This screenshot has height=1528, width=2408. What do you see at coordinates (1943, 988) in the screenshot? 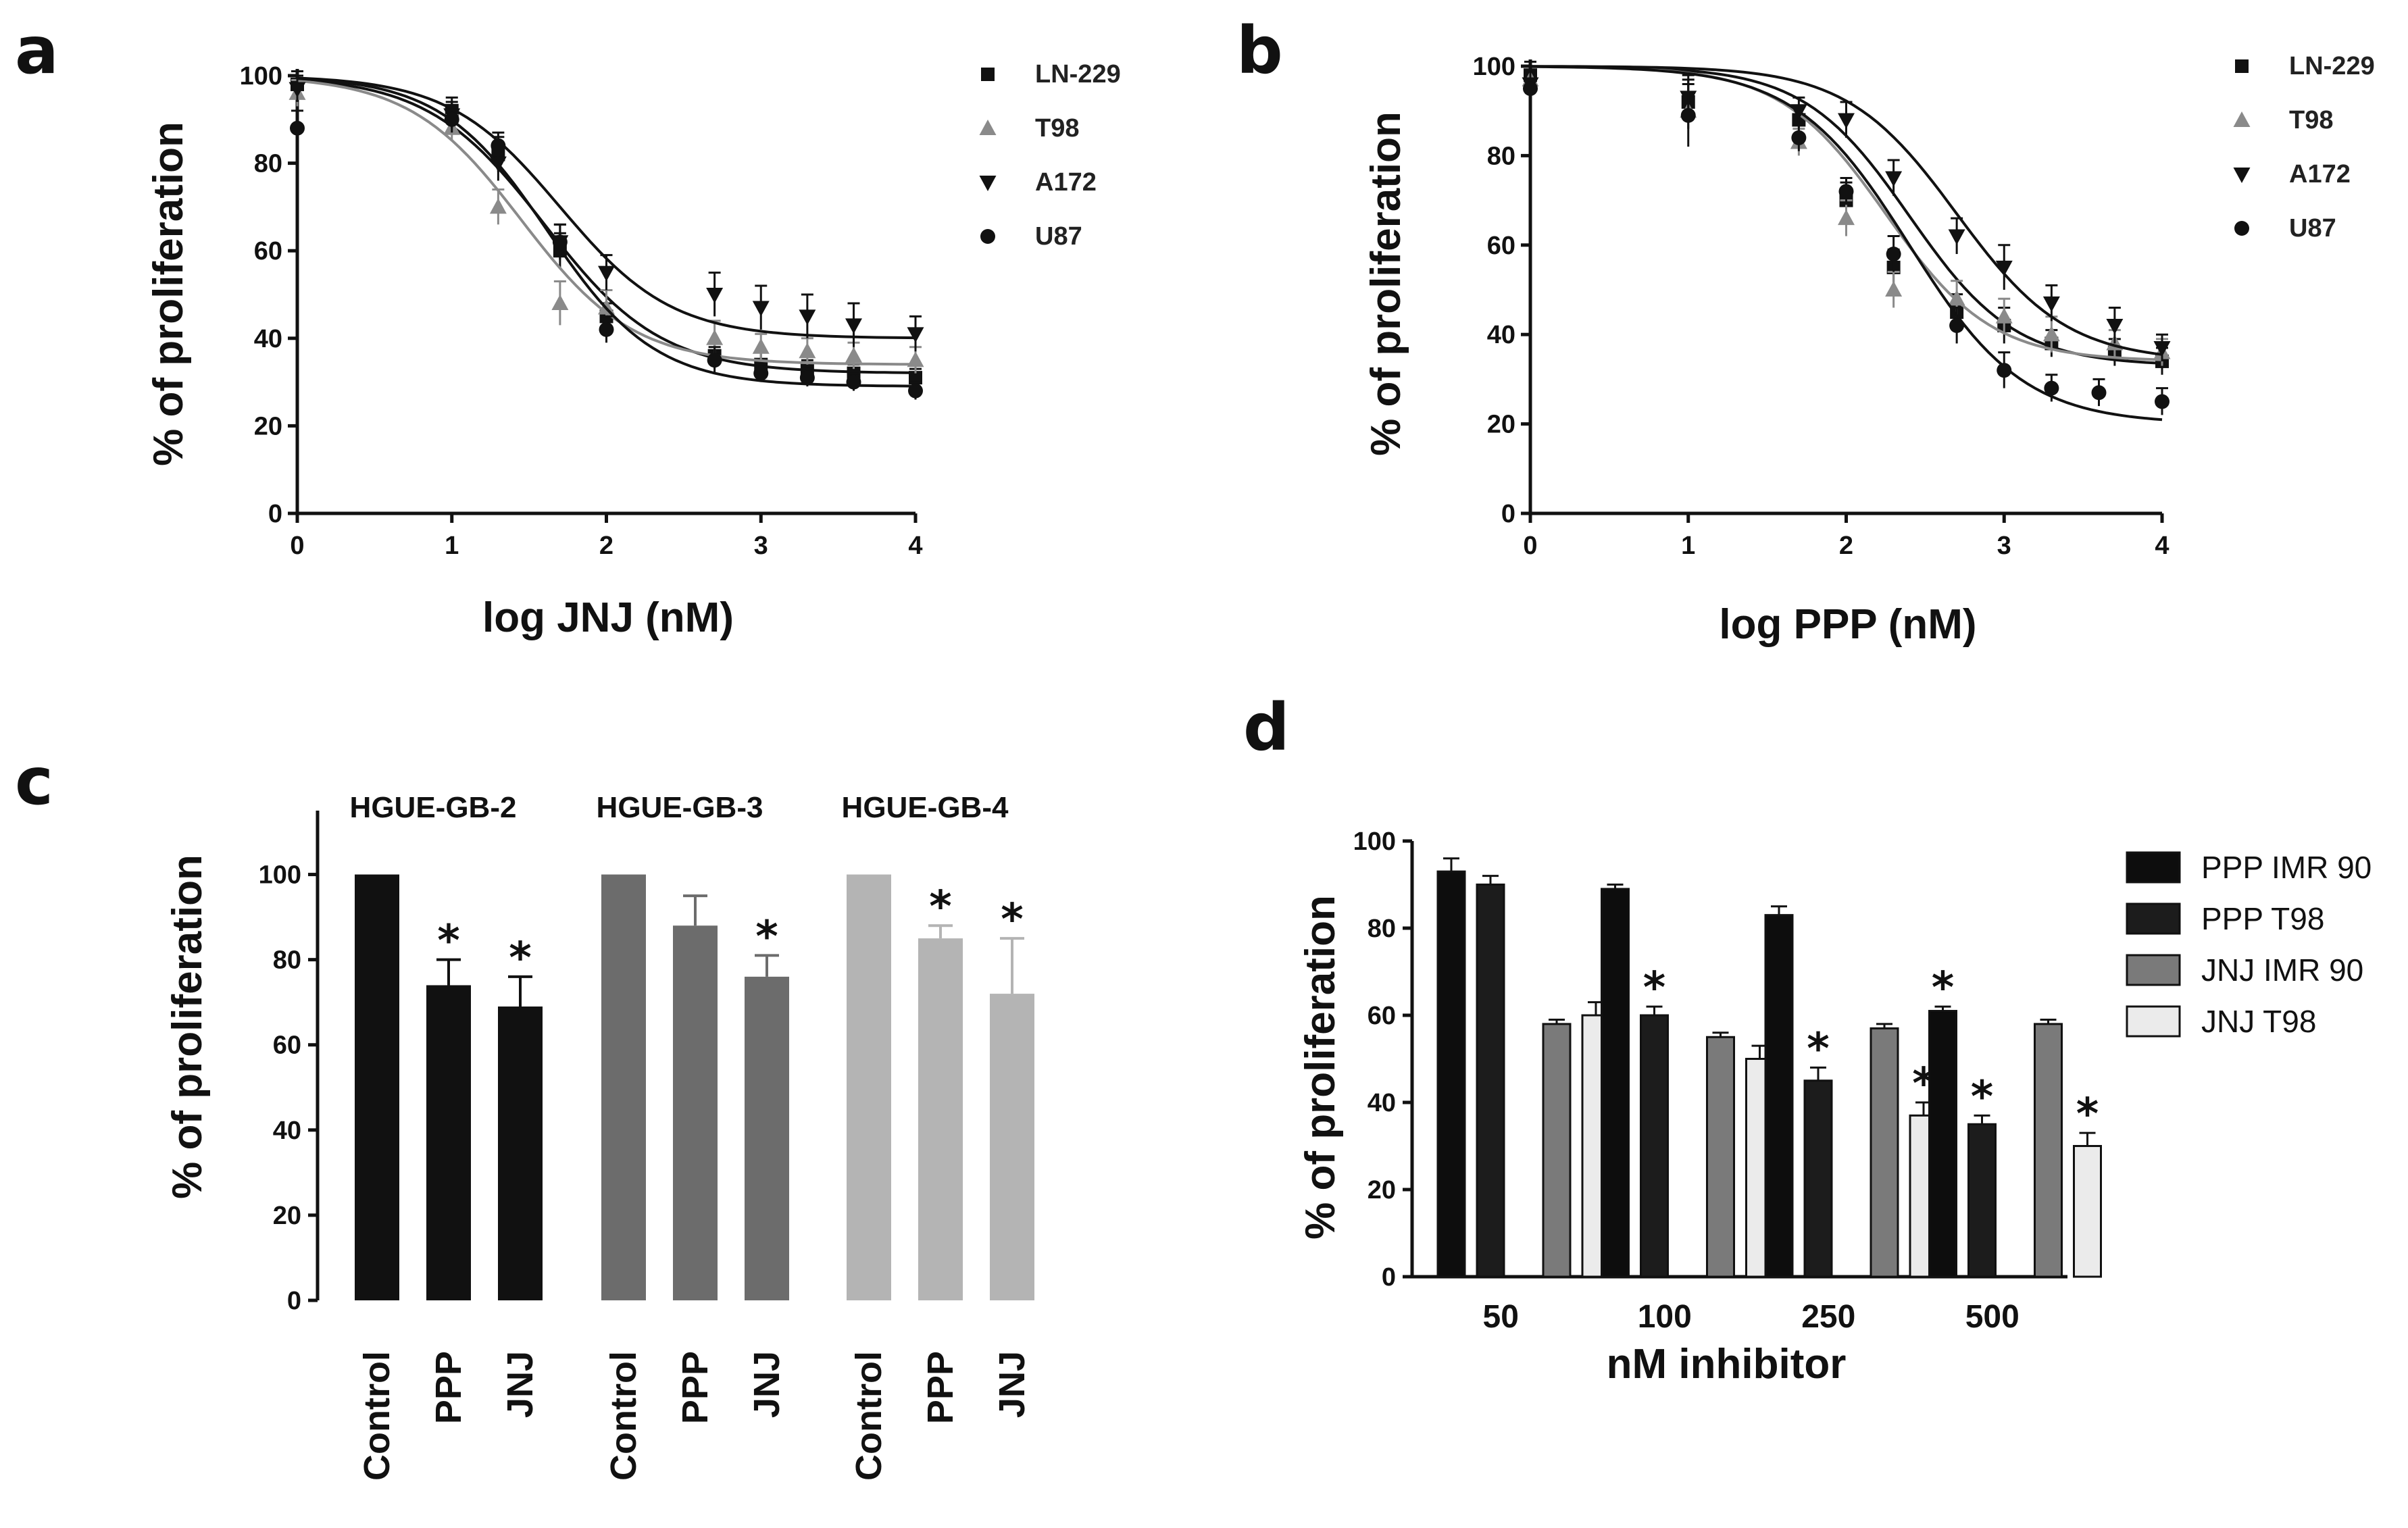
I see `panel-d-significance-star: *` at bounding box center [1943, 988].